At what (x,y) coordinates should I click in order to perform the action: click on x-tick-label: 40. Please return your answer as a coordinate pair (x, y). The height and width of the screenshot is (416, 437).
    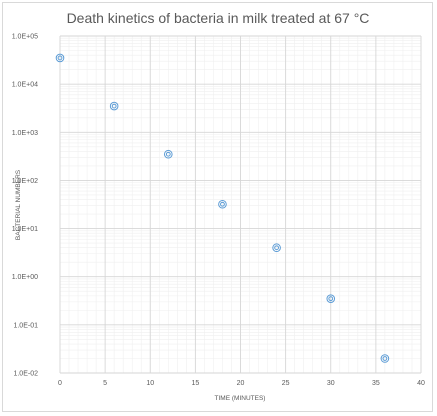
    Looking at the image, I should click on (421, 383).